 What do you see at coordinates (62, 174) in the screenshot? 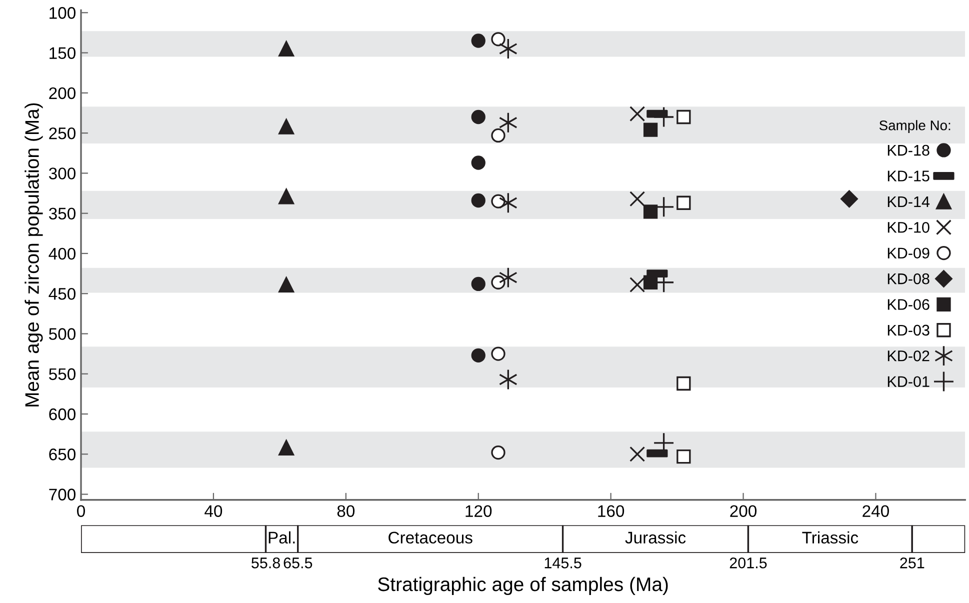
I see `y-tick-label: 300` at bounding box center [62, 174].